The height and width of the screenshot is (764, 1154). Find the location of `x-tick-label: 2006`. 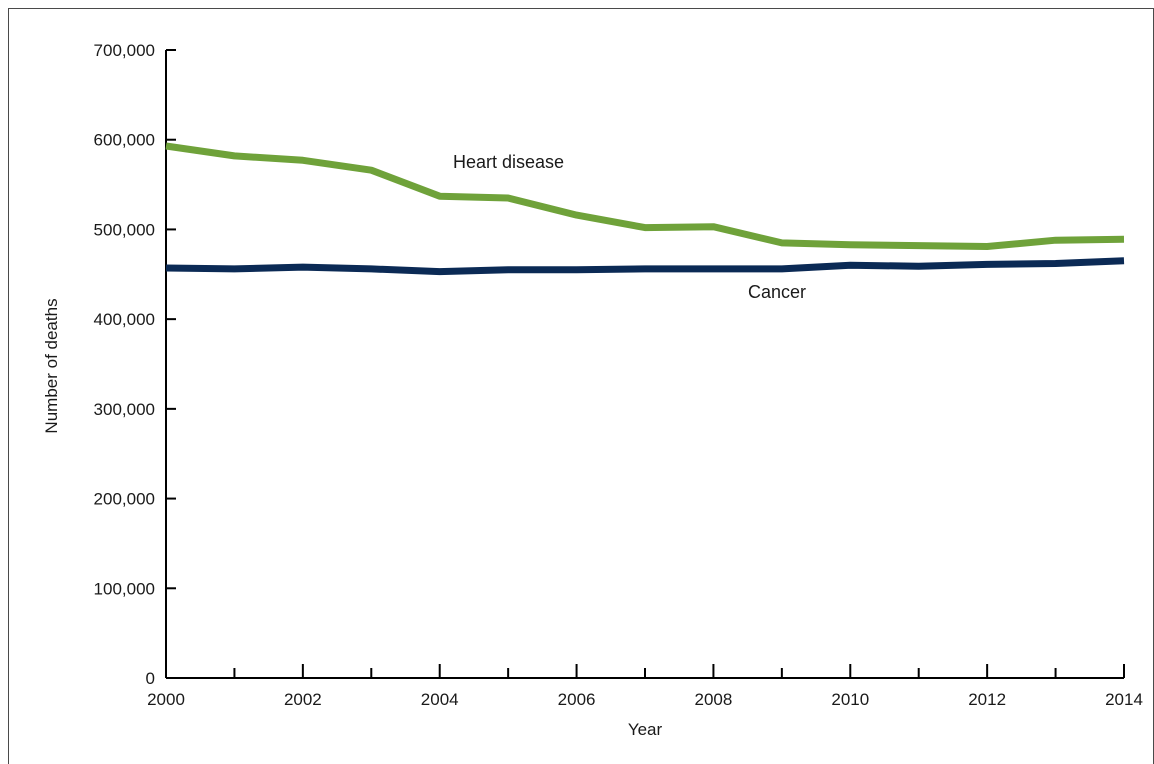

x-tick-label: 2006 is located at coordinates (577, 699).